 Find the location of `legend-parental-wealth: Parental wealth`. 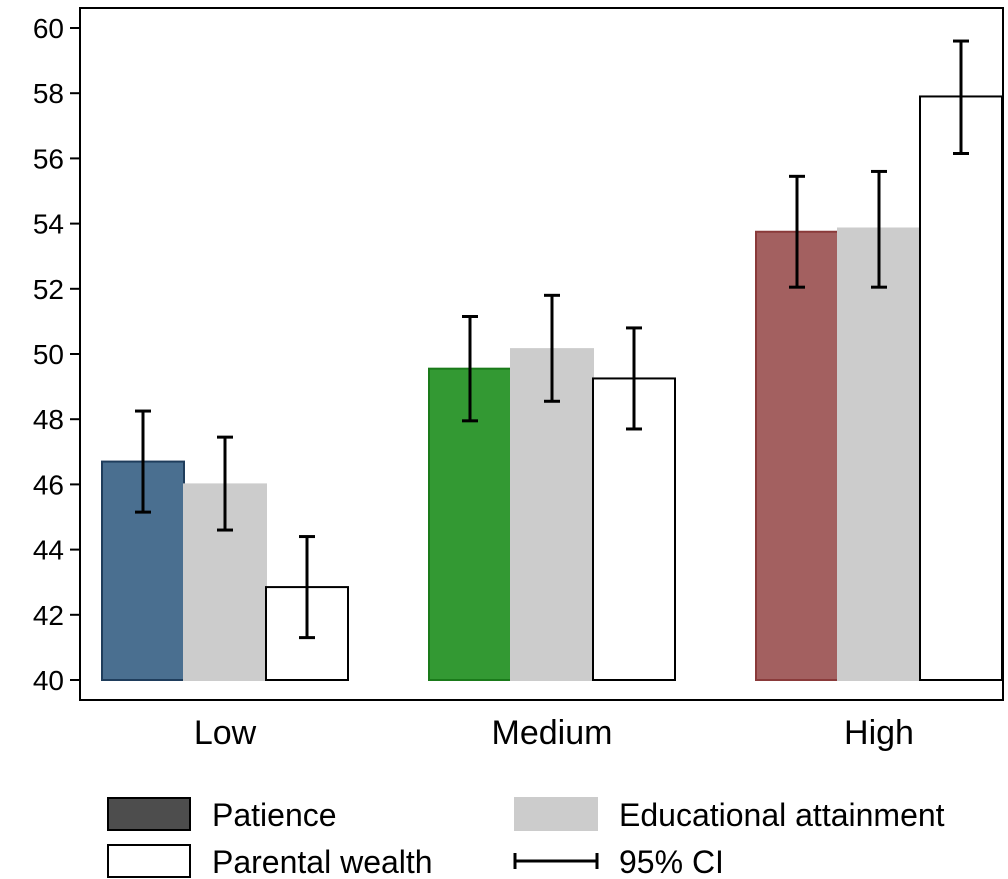

legend-parental-wealth: Parental wealth is located at coordinates (270, 861).